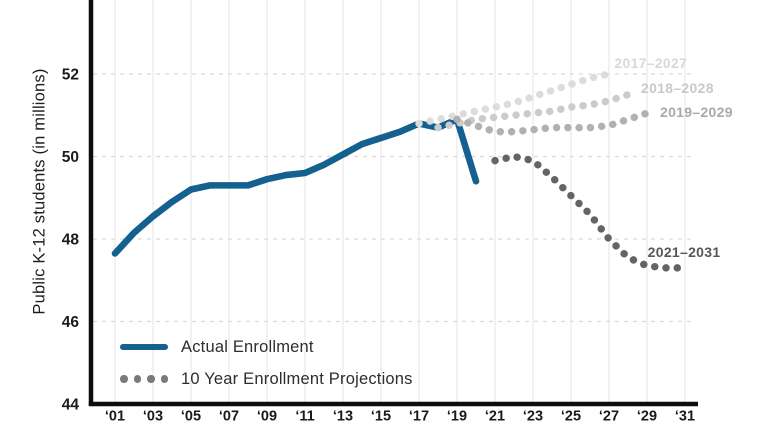 Image resolution: width=758 pixels, height=426 pixels. Describe the element at coordinates (684, 252) in the screenshot. I see `series-label: 2021–2031` at that location.